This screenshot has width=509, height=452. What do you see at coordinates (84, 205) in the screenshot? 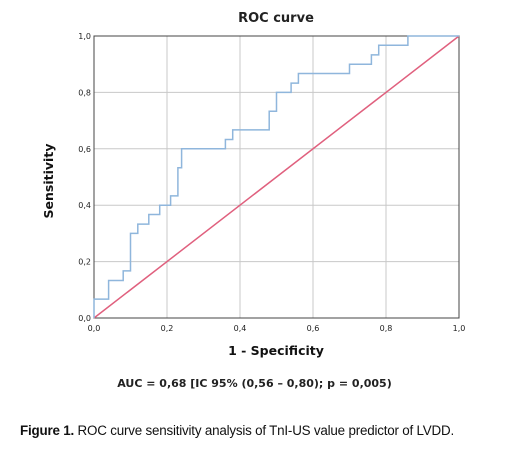
I see `y-tick-label: 0,4` at bounding box center [84, 205].